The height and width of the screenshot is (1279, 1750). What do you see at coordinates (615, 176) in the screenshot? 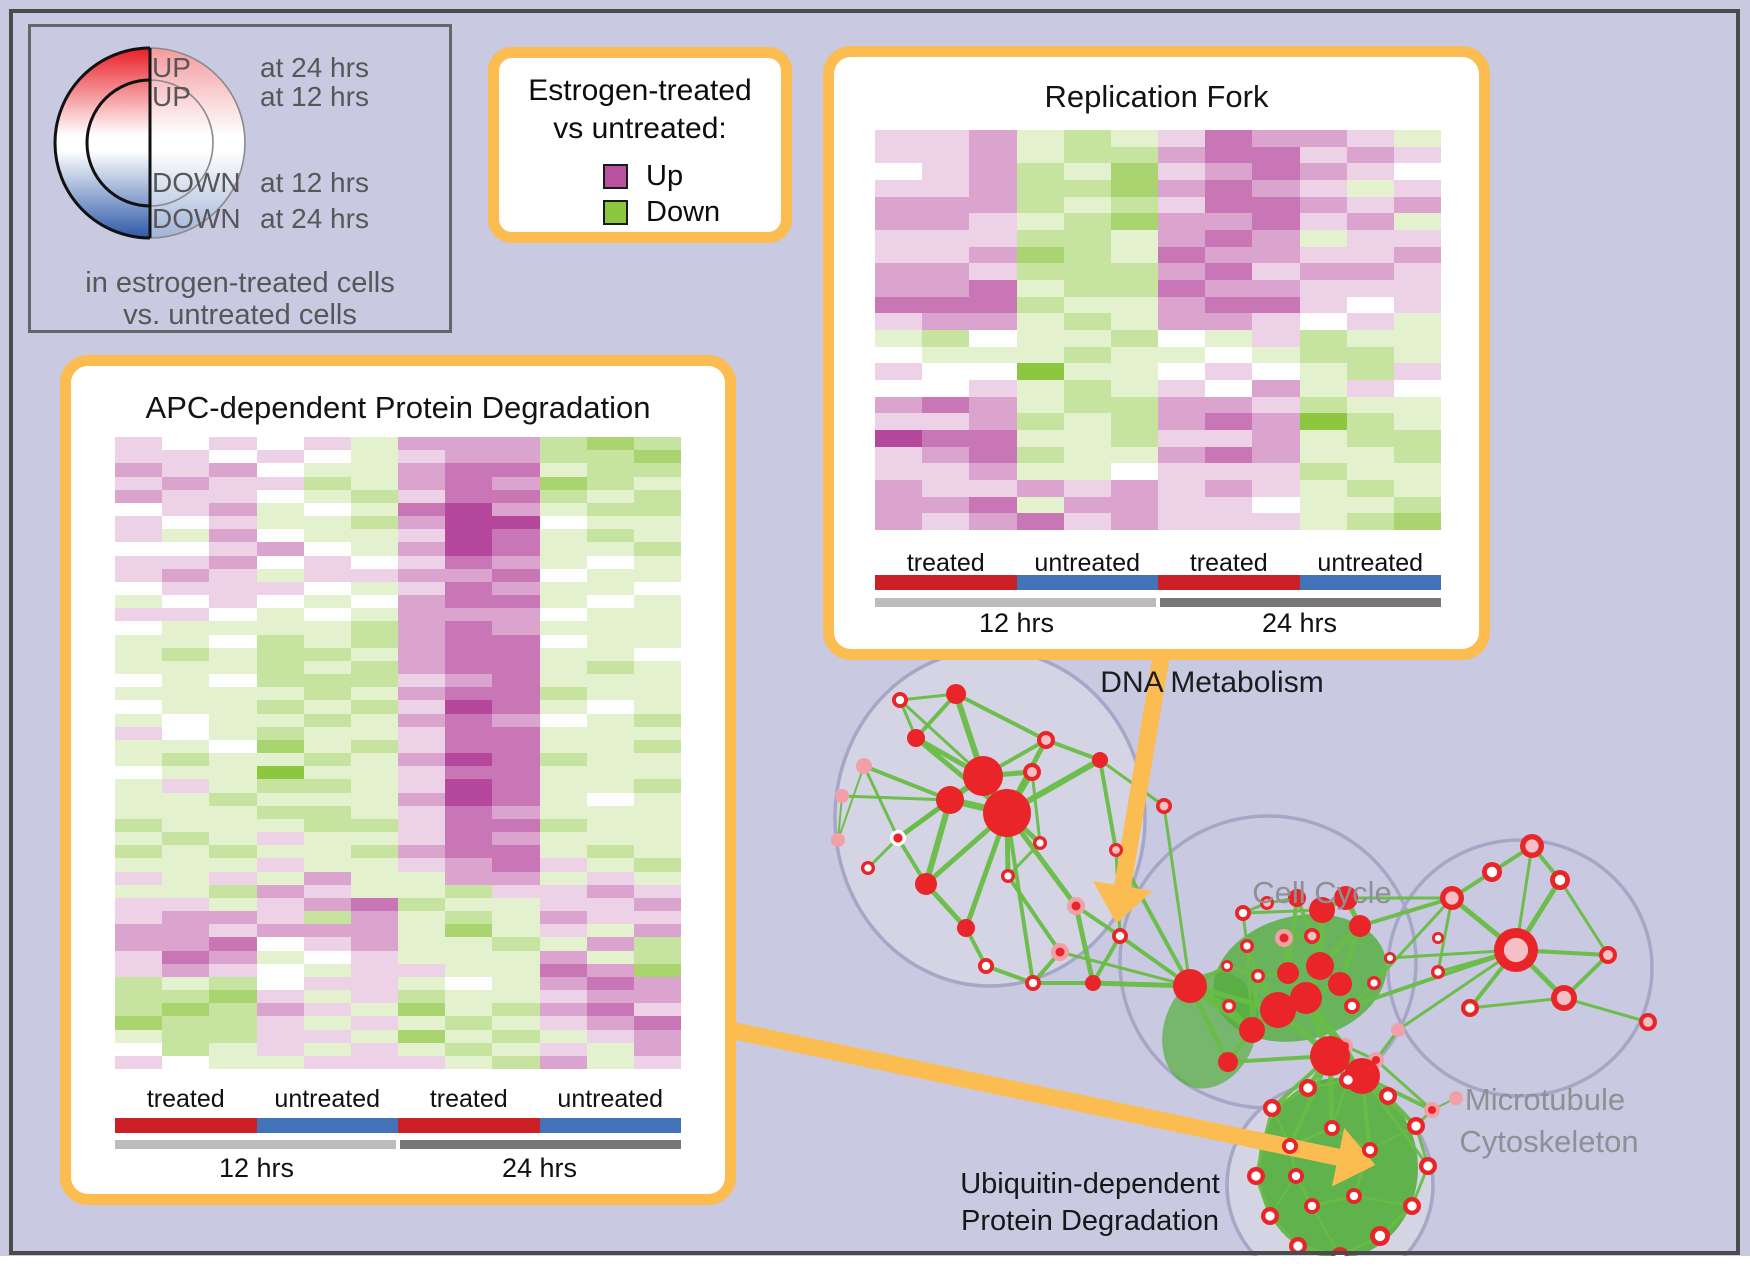
I see `up-color-swatch` at bounding box center [615, 176].